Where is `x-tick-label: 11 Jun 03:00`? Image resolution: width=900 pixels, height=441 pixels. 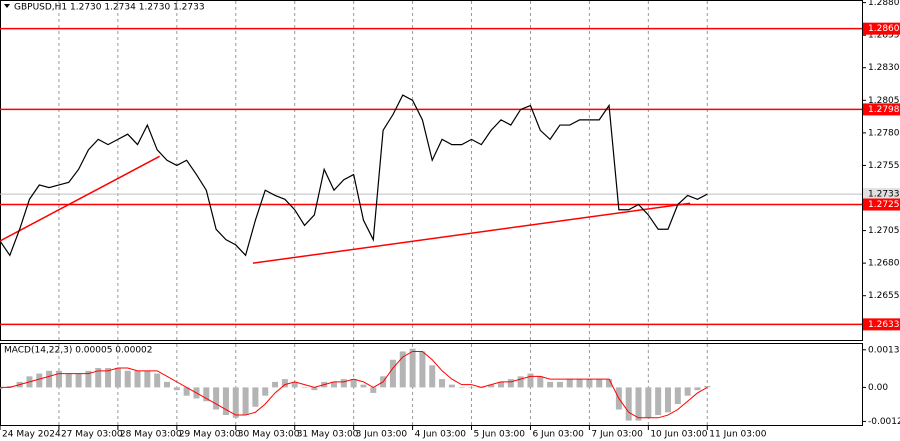 x-tick-label: 11 Jun 03:00 is located at coordinates (737, 435).